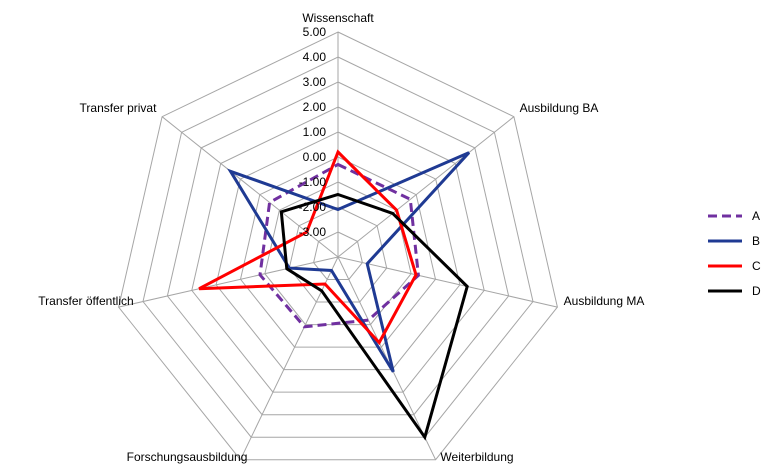  What do you see at coordinates (119, 108) in the screenshot?
I see `axis-label-6: Transfer privat` at bounding box center [119, 108].